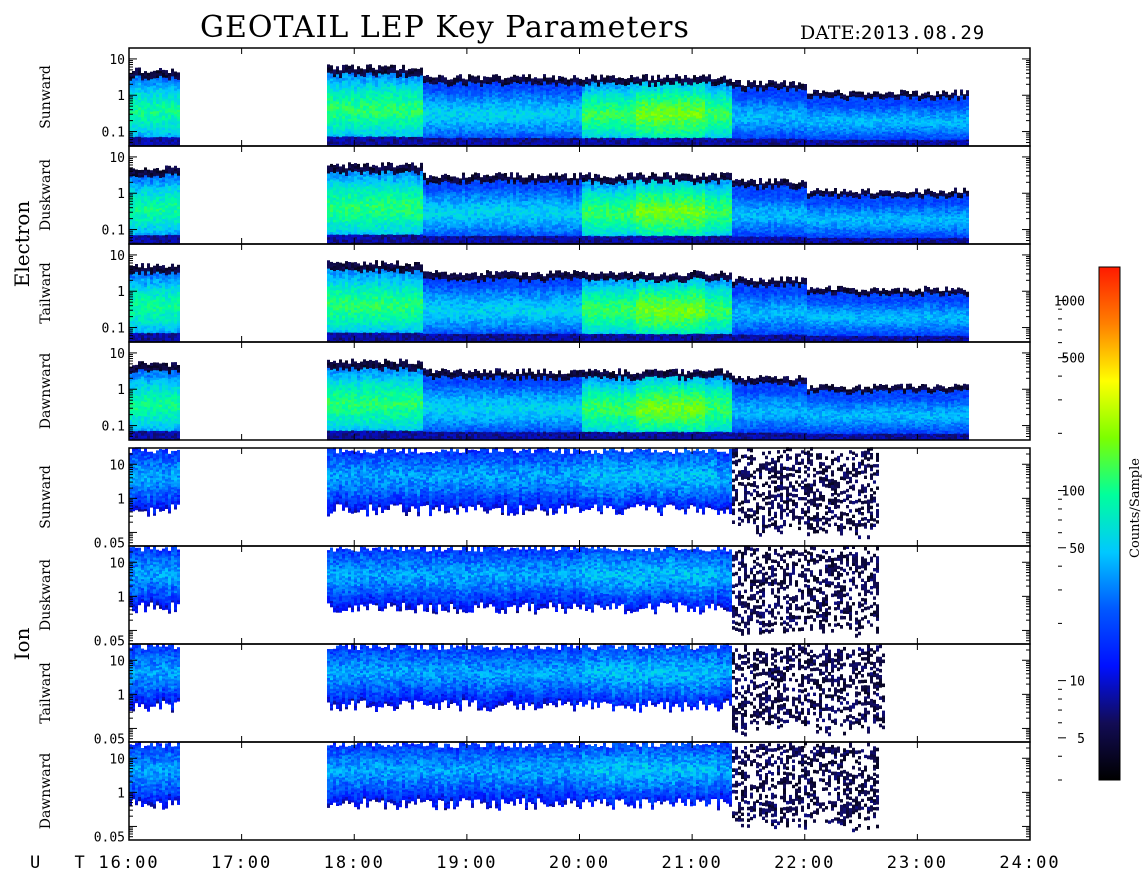 The width and height of the screenshot is (1142, 880). I want to click on ion-heatmap-sunward, so click(504, 493).